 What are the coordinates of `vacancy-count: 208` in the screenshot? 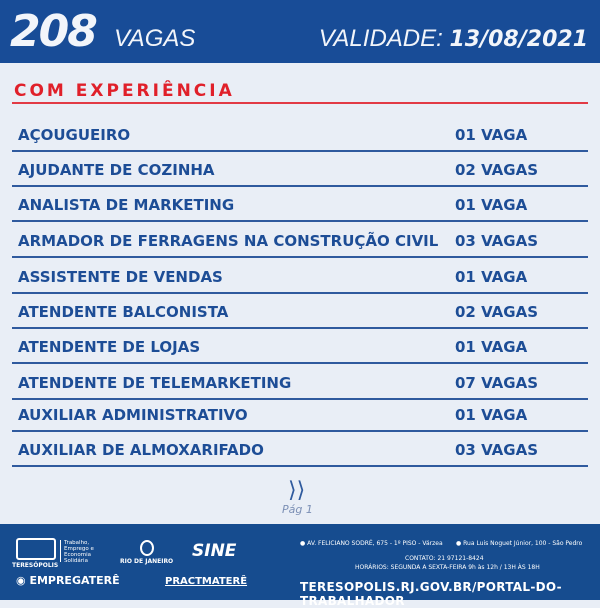 It's located at (54, 31).